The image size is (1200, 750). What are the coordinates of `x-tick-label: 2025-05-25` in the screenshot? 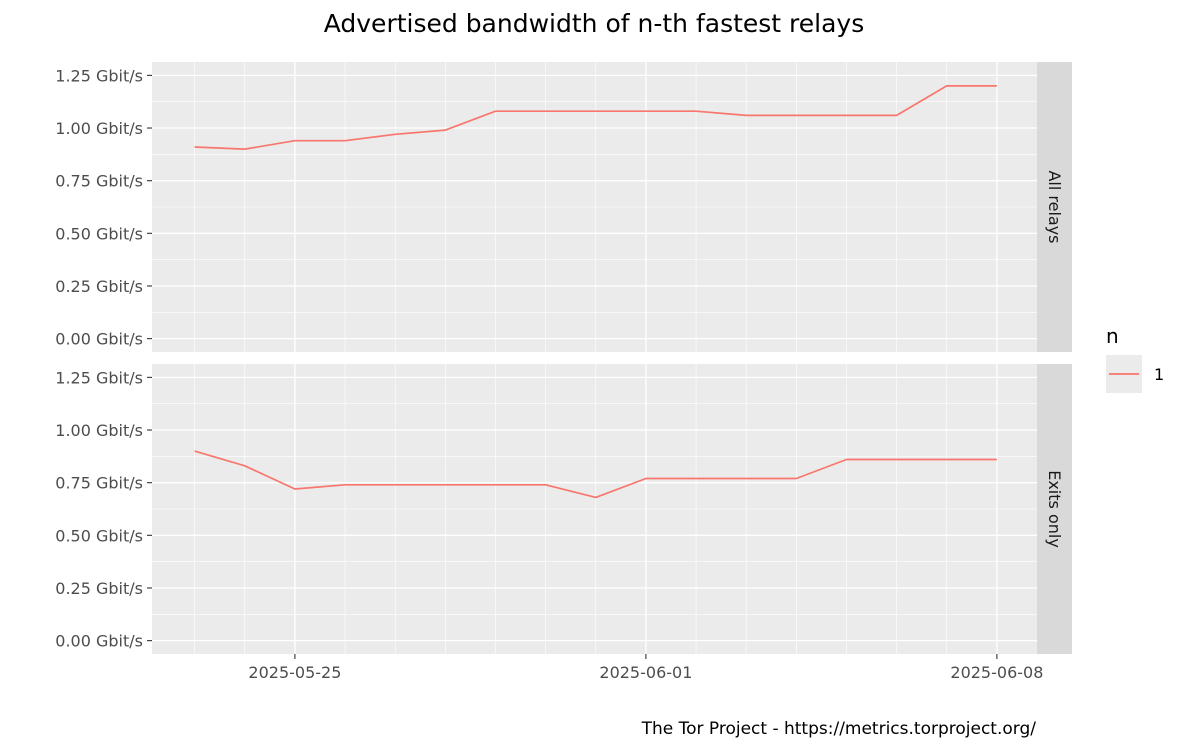 It's located at (294, 672).